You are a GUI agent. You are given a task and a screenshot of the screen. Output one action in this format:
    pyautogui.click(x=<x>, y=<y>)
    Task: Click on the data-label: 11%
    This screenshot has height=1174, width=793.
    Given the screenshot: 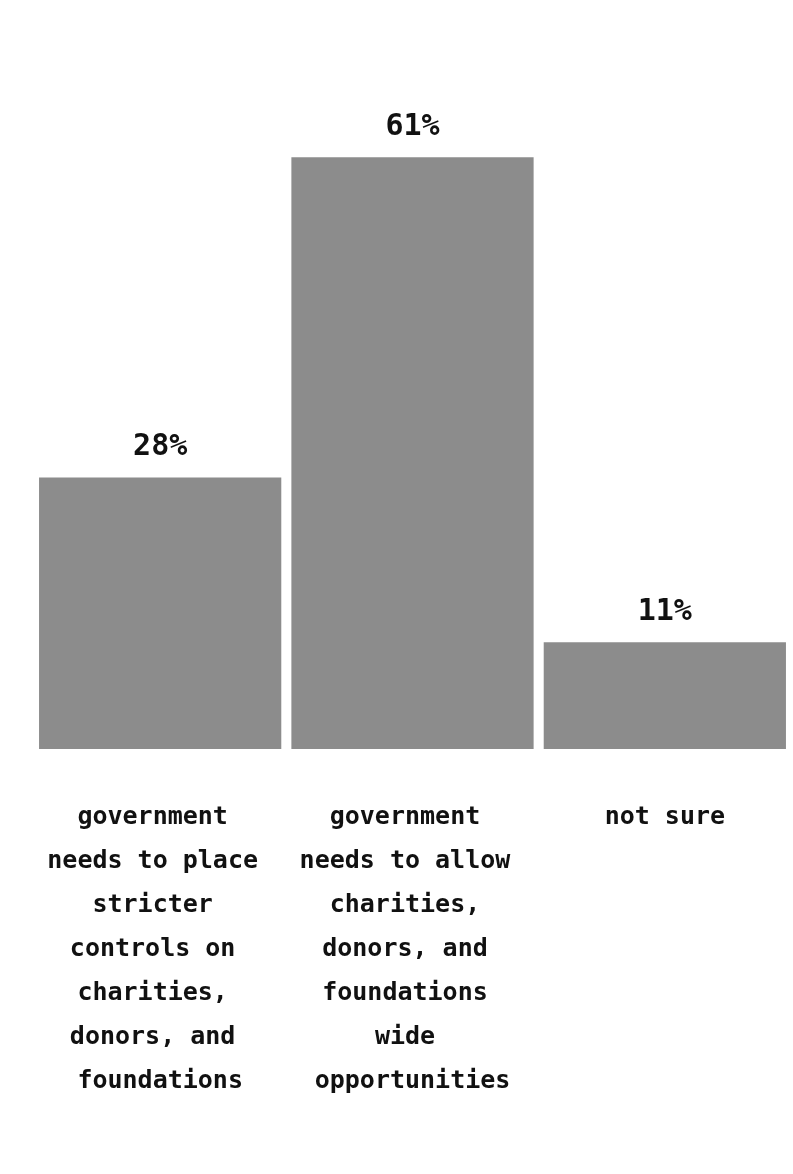 What is the action you would take?
    pyautogui.click(x=664, y=609)
    